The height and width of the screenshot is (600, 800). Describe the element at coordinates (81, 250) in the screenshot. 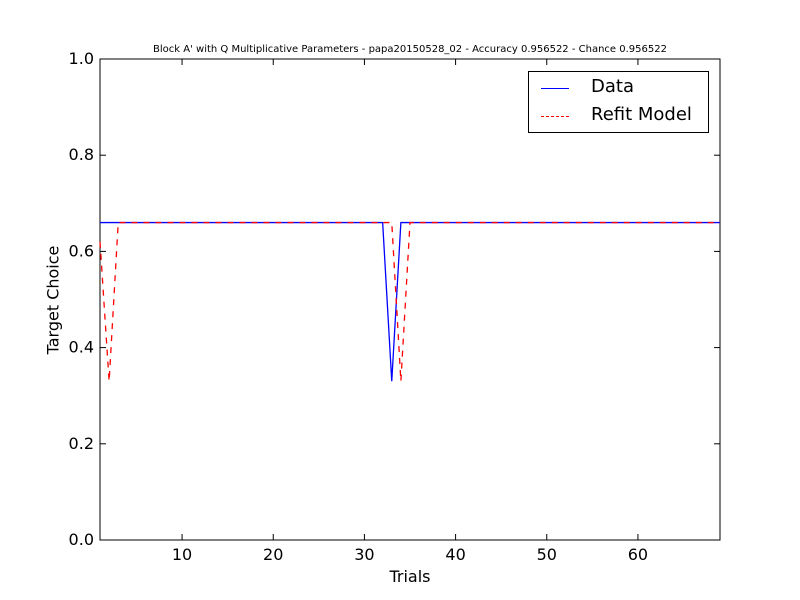

I see `y-tick-label: 0.6` at that location.